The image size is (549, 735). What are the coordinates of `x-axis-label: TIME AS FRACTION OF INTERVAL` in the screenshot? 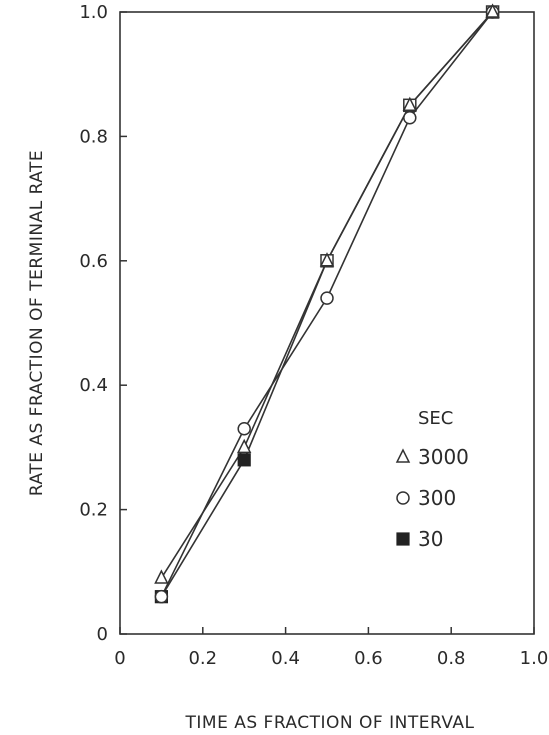 It's located at (330, 723).